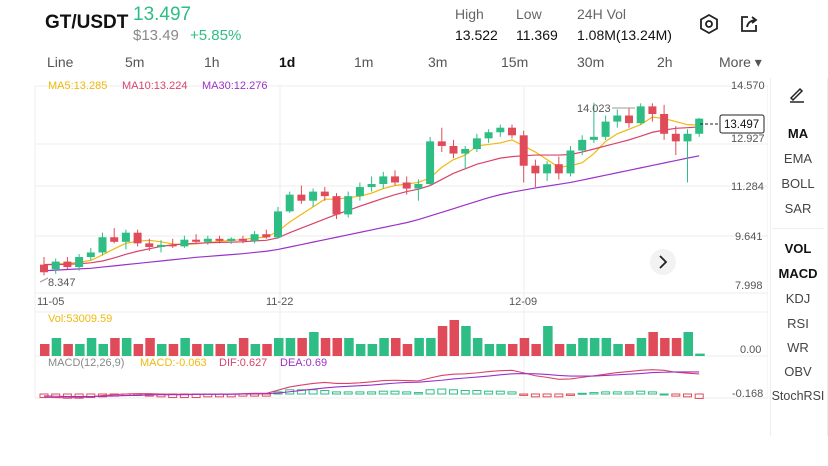 This screenshot has height=466, width=828. I want to click on indicator-ma: MA, so click(798, 133).